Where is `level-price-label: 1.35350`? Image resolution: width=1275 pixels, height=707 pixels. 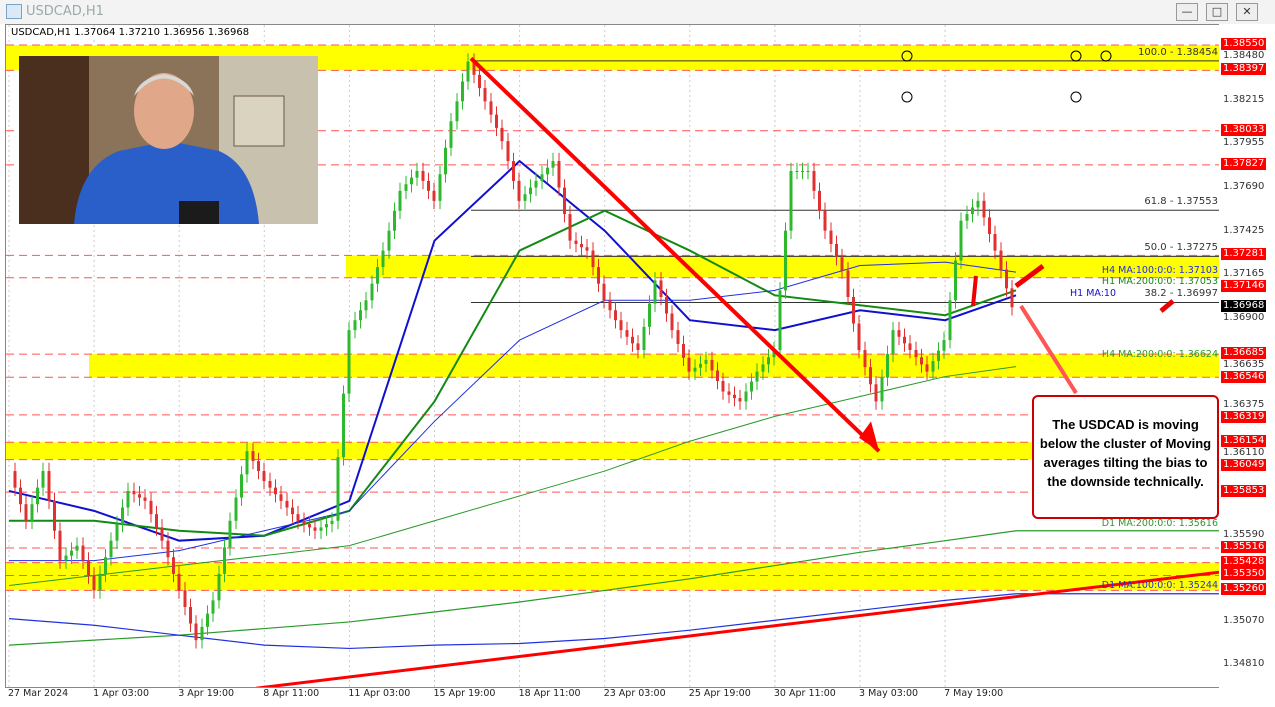
level-price-label: 1.35350 is located at coordinates (1244, 574).